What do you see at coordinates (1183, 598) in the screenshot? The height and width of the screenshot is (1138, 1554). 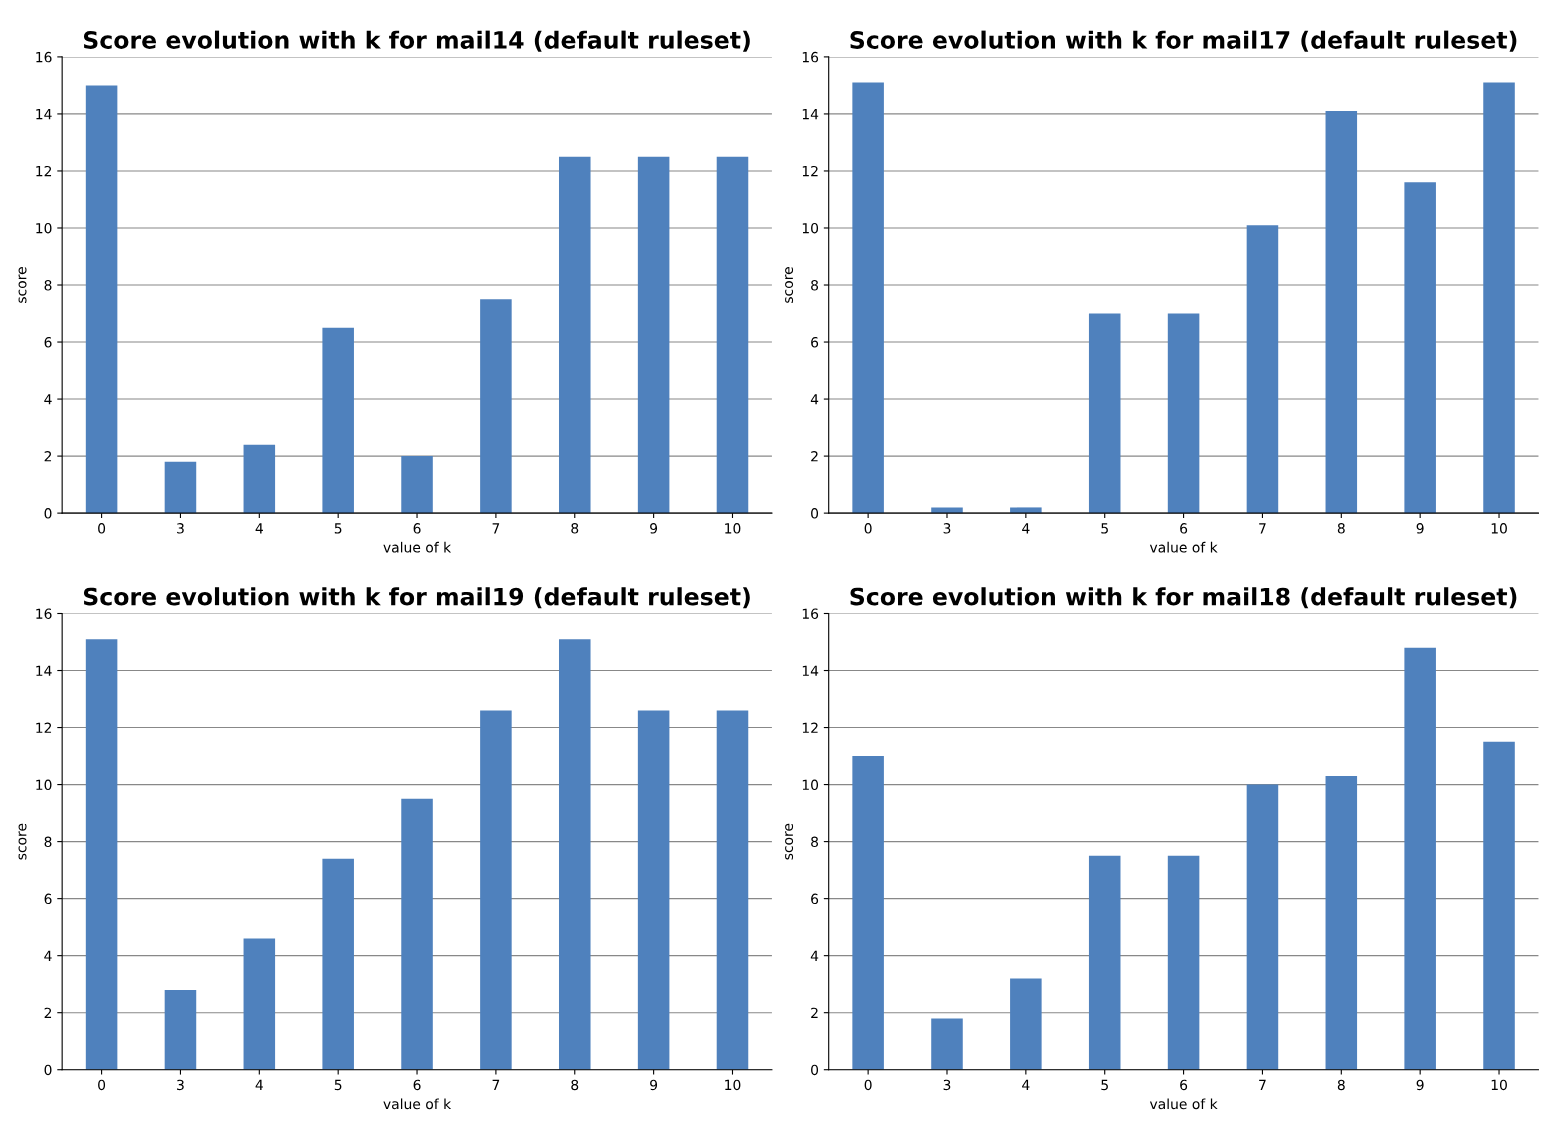 I see `chart-title: Score evolution with k for mail18 (default ruleset)` at bounding box center [1183, 598].